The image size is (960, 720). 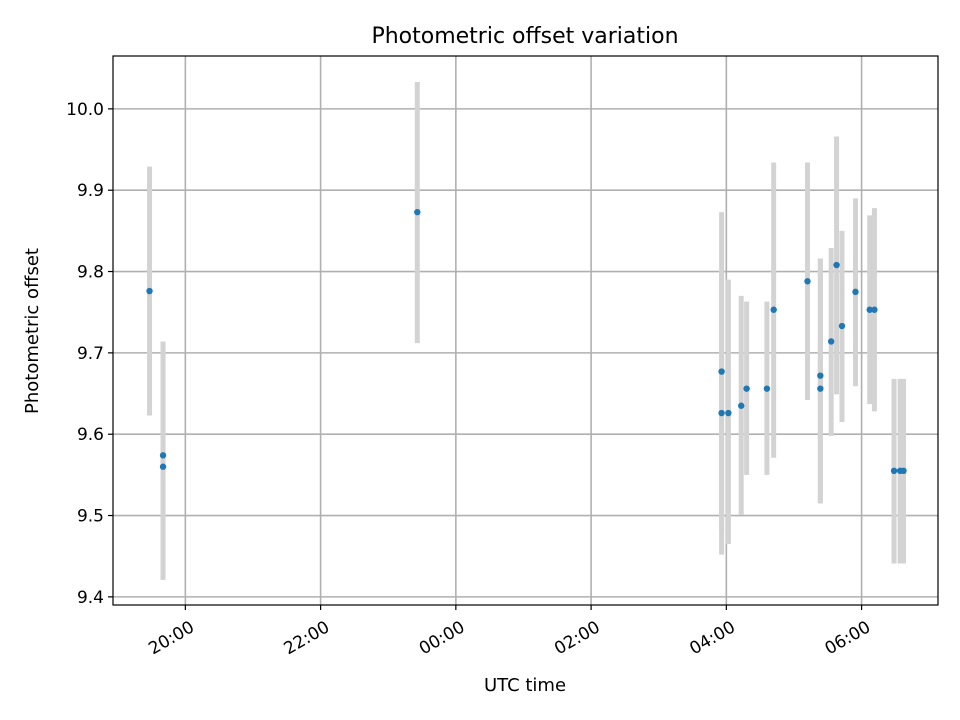 I want to click on x-tick-label-3: 02:00, so click(x=577, y=638).